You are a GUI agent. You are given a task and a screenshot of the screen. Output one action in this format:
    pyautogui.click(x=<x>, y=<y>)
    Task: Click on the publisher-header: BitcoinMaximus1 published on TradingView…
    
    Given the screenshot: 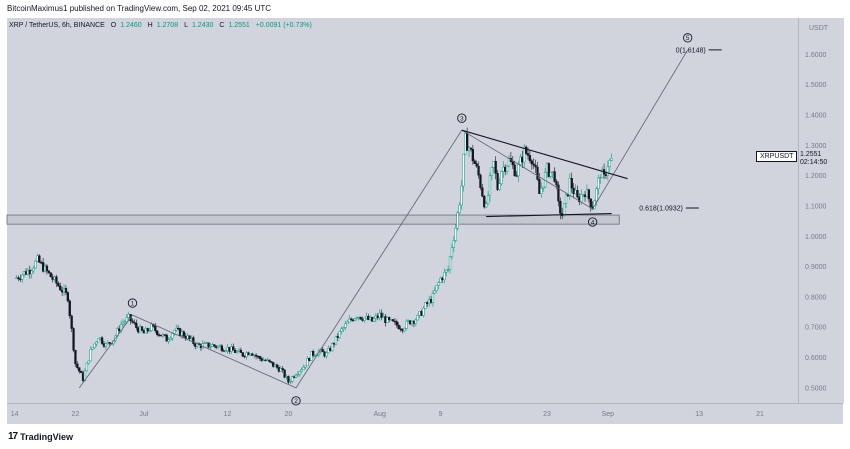 What is the action you would take?
    pyautogui.click(x=139, y=8)
    